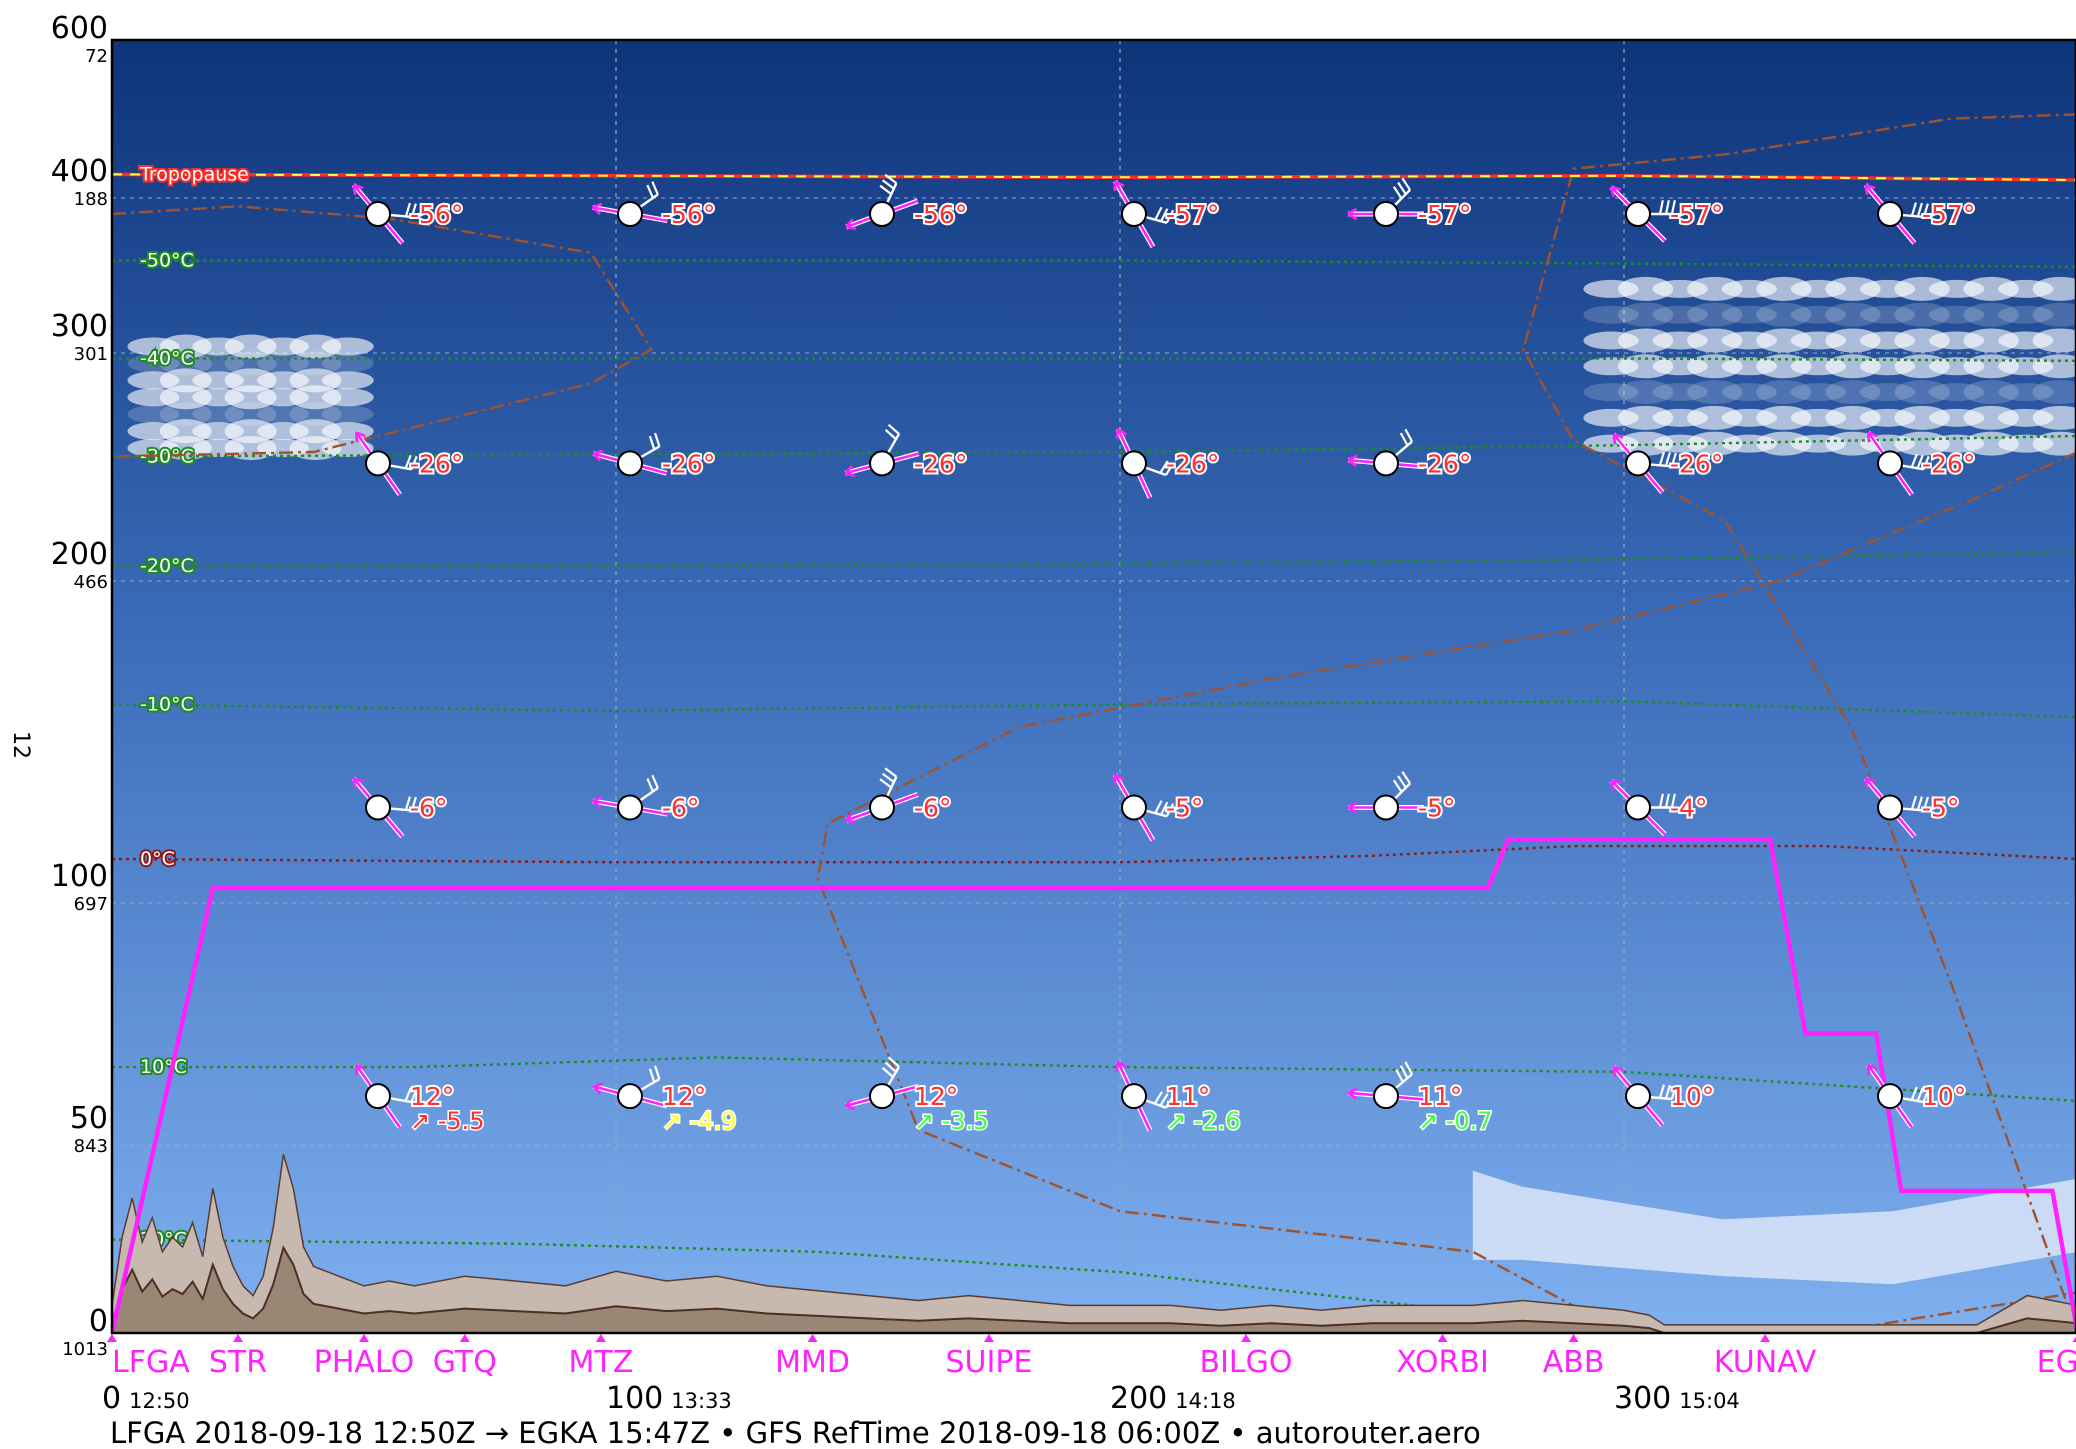 The width and height of the screenshot is (2076, 1449). I want to click on y-tick-label: 400, so click(79, 171).